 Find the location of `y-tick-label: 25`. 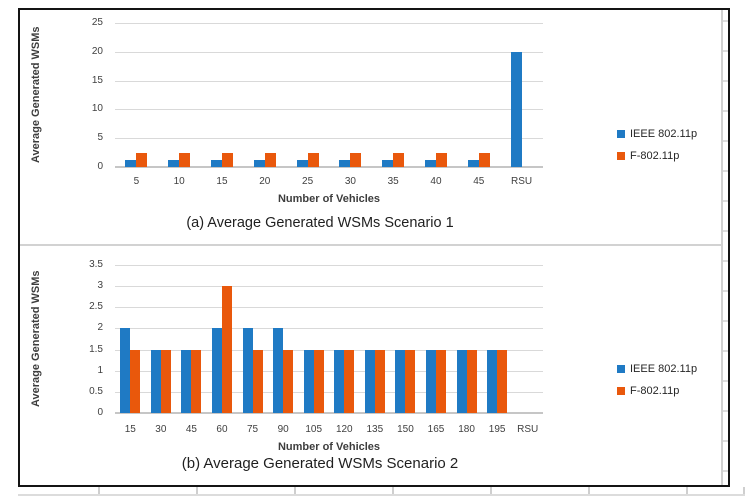

y-tick-label: 25 is located at coordinates (97, 22).